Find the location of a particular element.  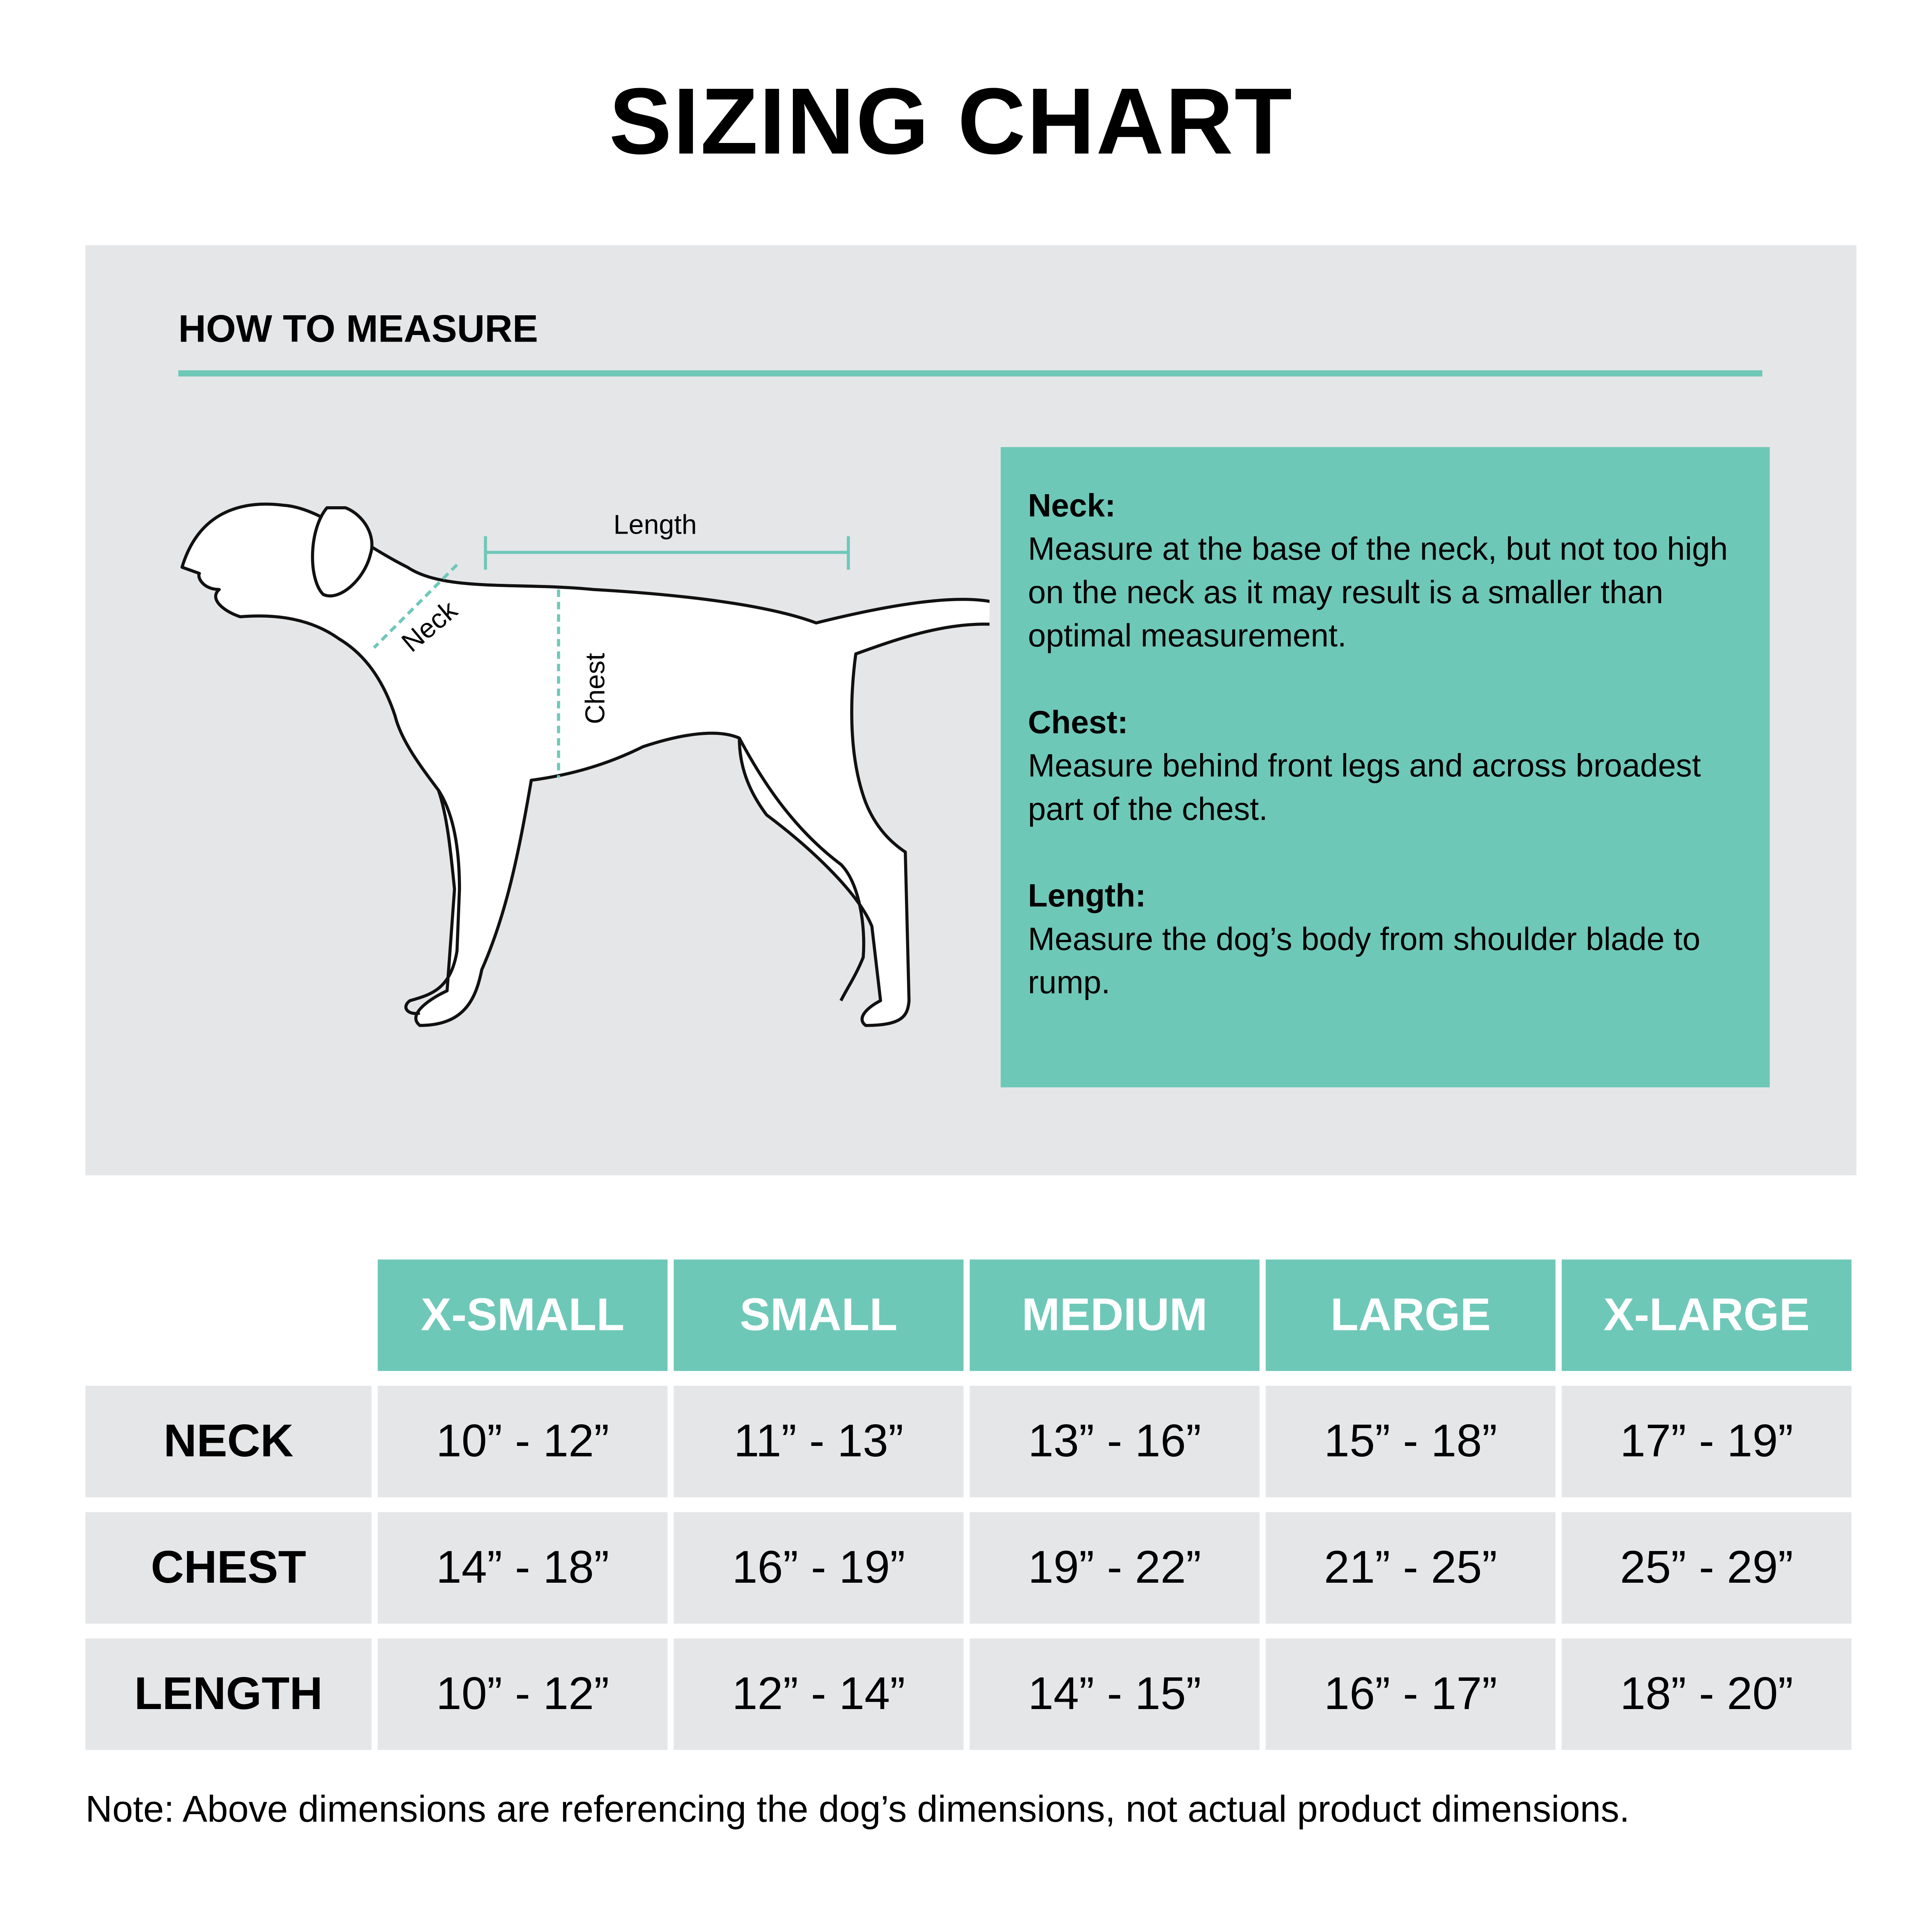

table-cell: 19” - 22” is located at coordinates (1114, 1568).